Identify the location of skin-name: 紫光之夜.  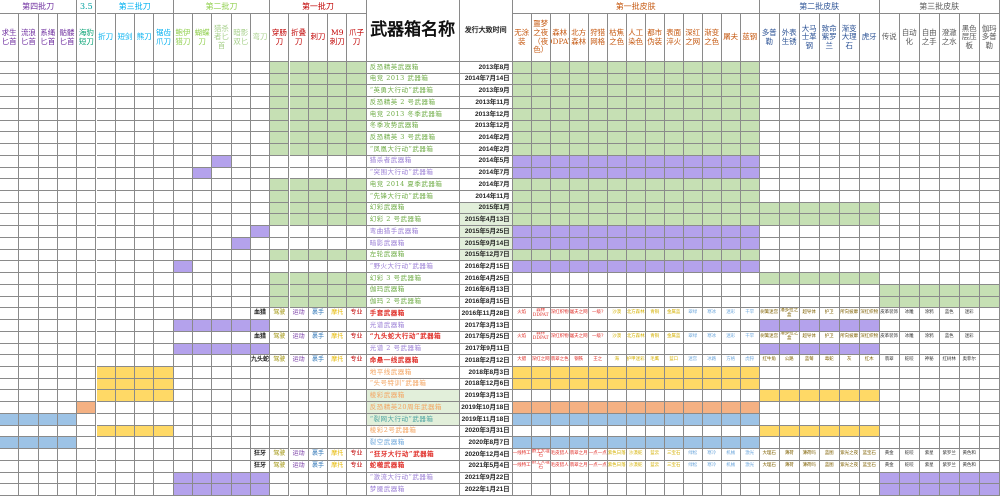
(849, 466).